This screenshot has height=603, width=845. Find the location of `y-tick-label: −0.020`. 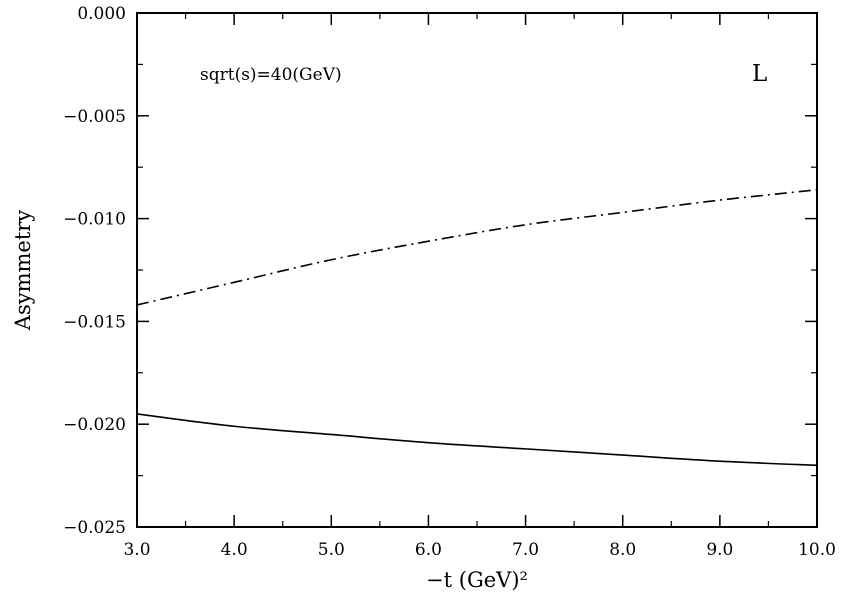

y-tick-label: −0.020 is located at coordinates (94, 425).